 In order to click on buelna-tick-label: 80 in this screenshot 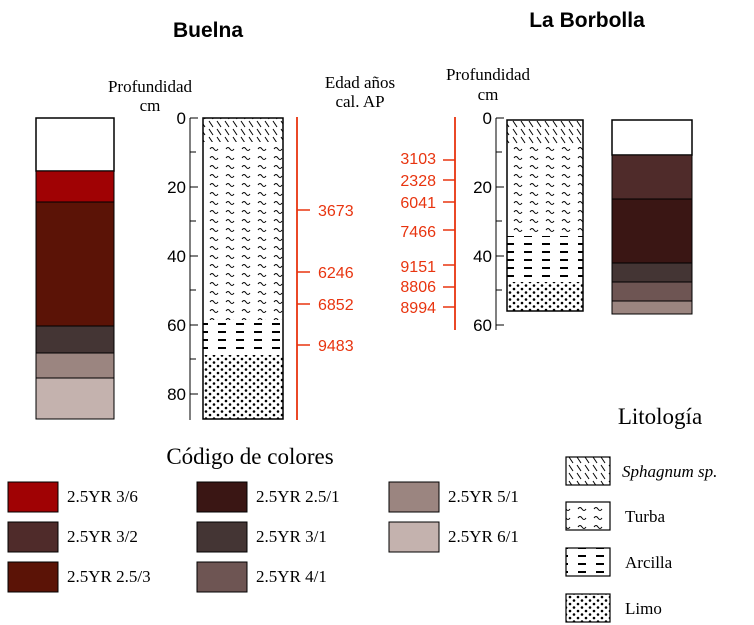, I will do `click(176, 394)`.